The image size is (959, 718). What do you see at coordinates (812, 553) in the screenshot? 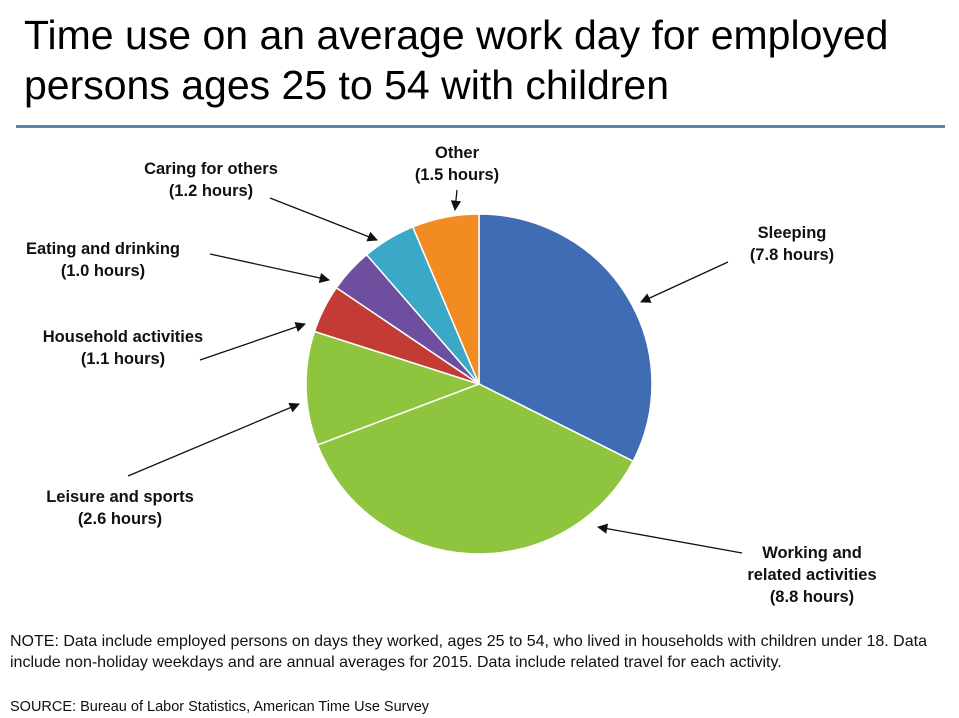
I see `slice-name-label: Working and` at bounding box center [812, 553].